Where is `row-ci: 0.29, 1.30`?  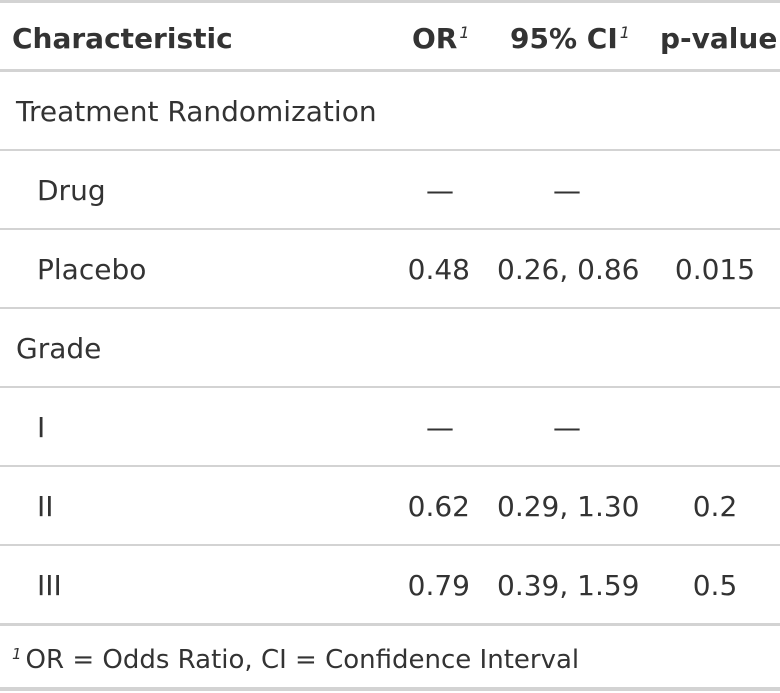 row-ci: 0.29, 1.30 is located at coordinates (568, 506).